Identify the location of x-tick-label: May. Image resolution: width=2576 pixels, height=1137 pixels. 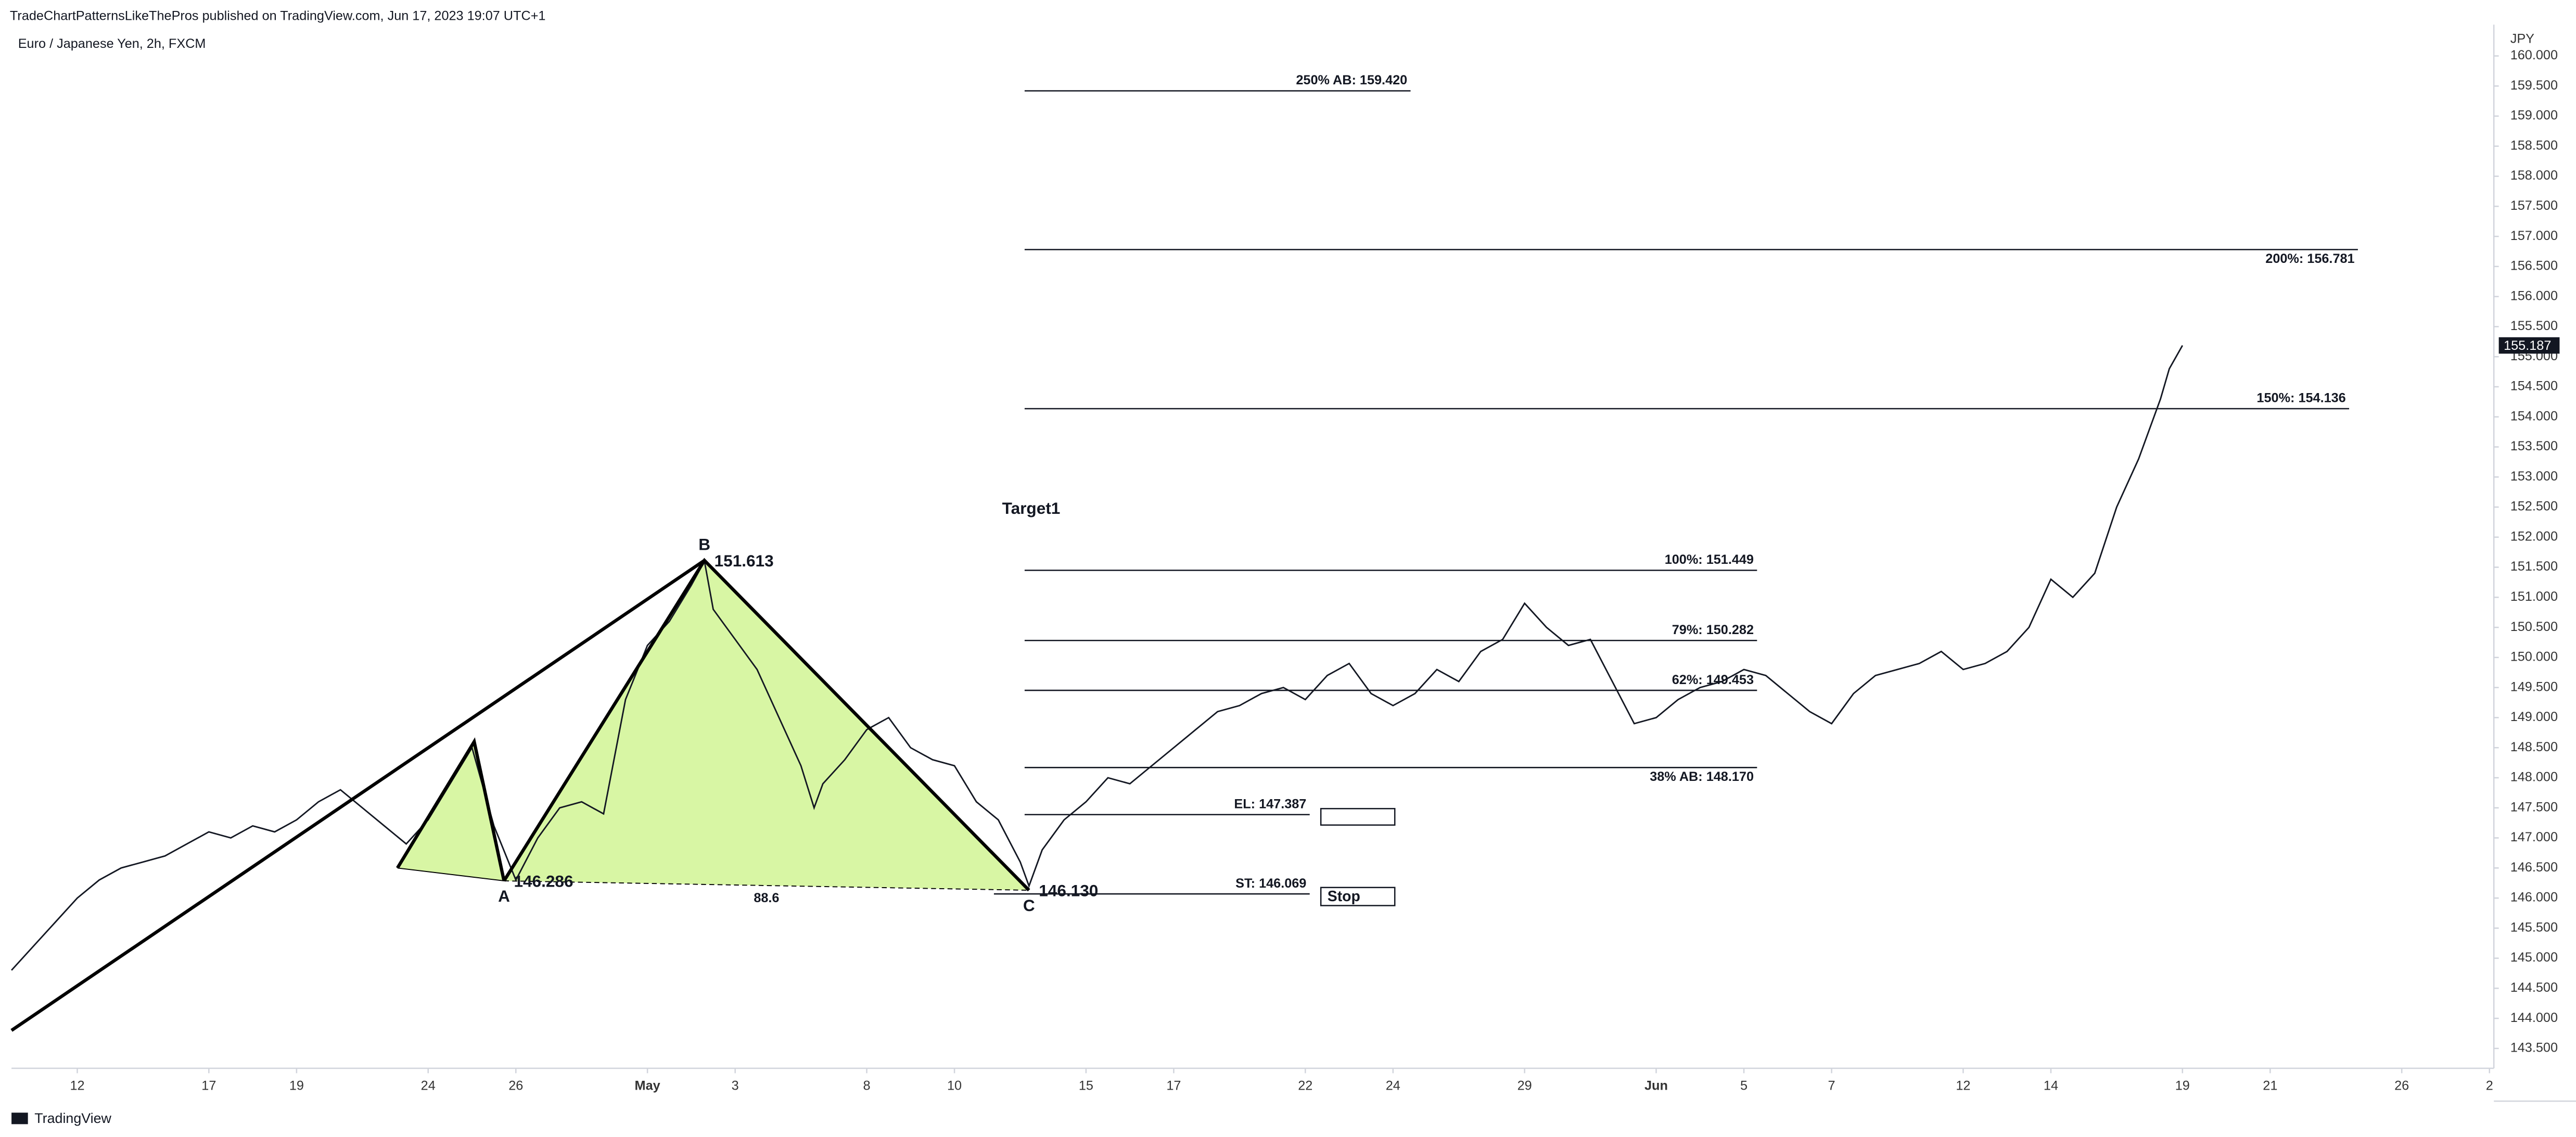
(647, 1085).